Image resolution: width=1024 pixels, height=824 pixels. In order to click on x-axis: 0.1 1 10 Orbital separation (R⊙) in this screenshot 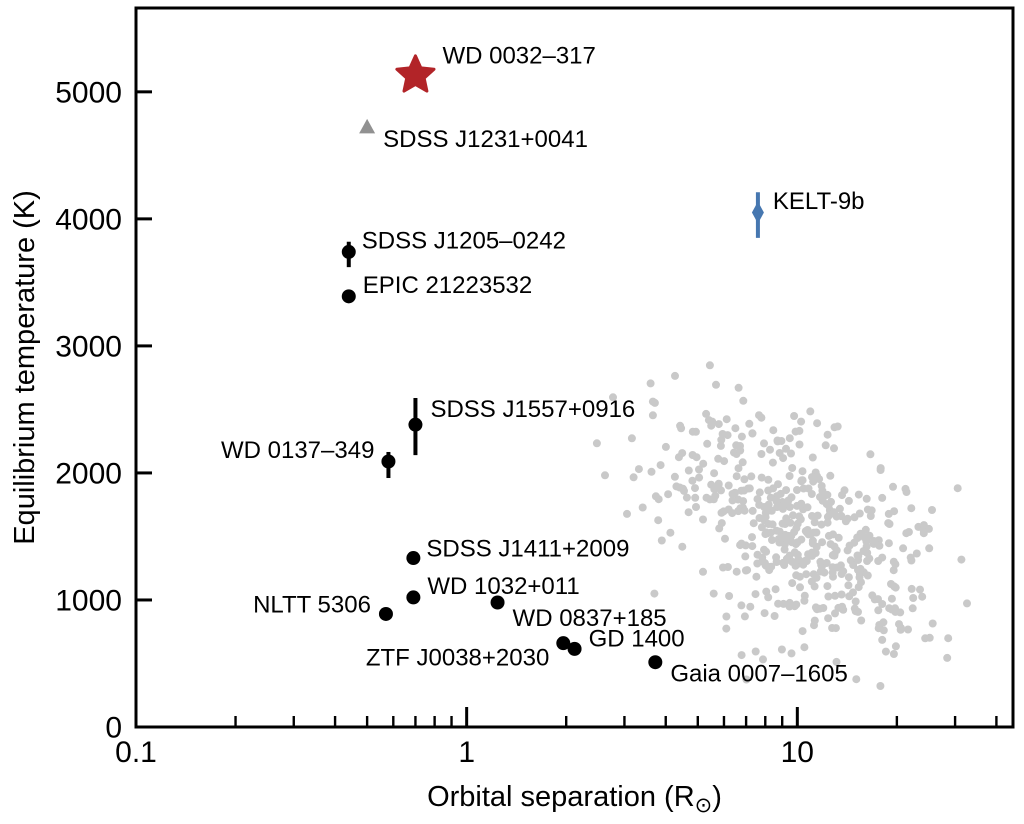, I will do `click(556, 762)`.